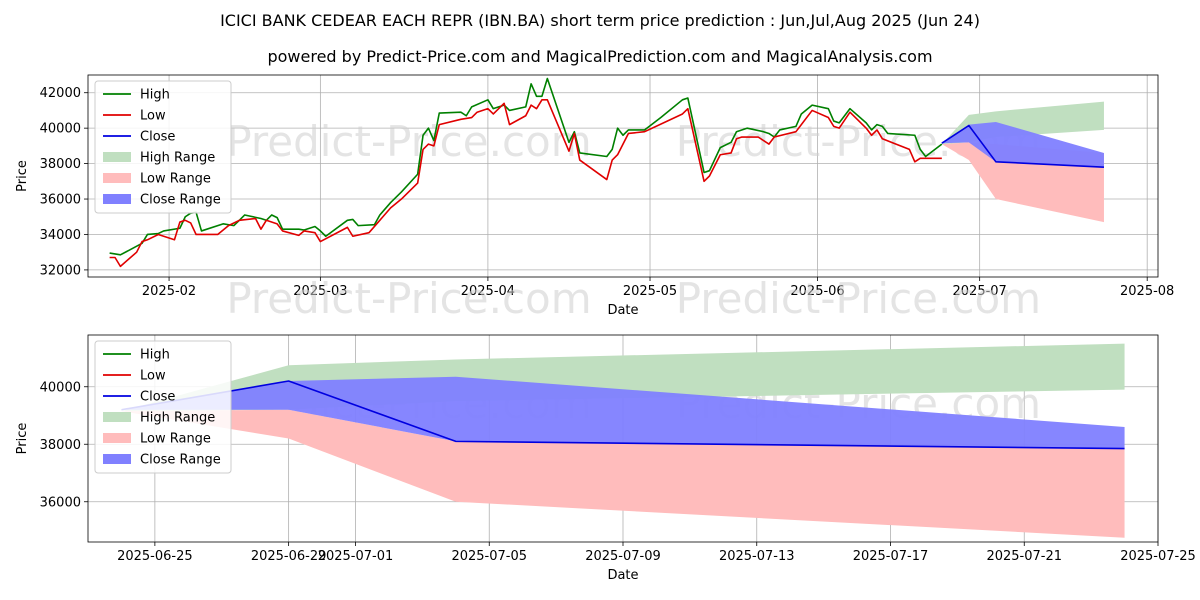  I want to click on x-tick-label: 2025-06, so click(817, 291).